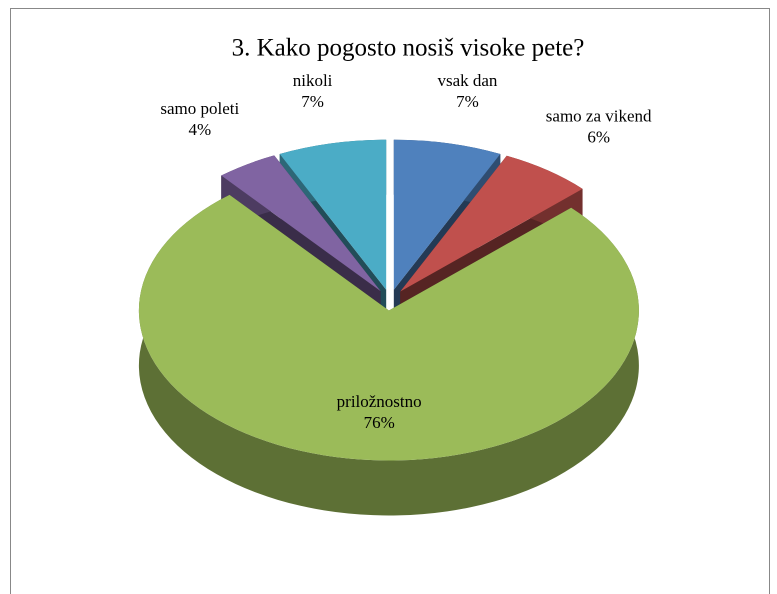  What do you see at coordinates (199, 108) in the screenshot?
I see `slice-label: samo poleti` at bounding box center [199, 108].